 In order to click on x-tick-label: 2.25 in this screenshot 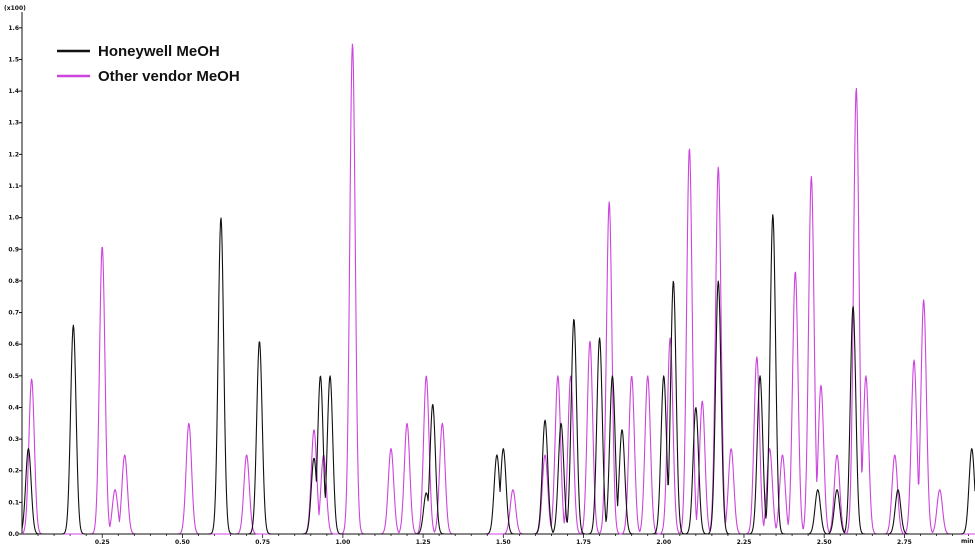, I will do `click(744, 542)`.